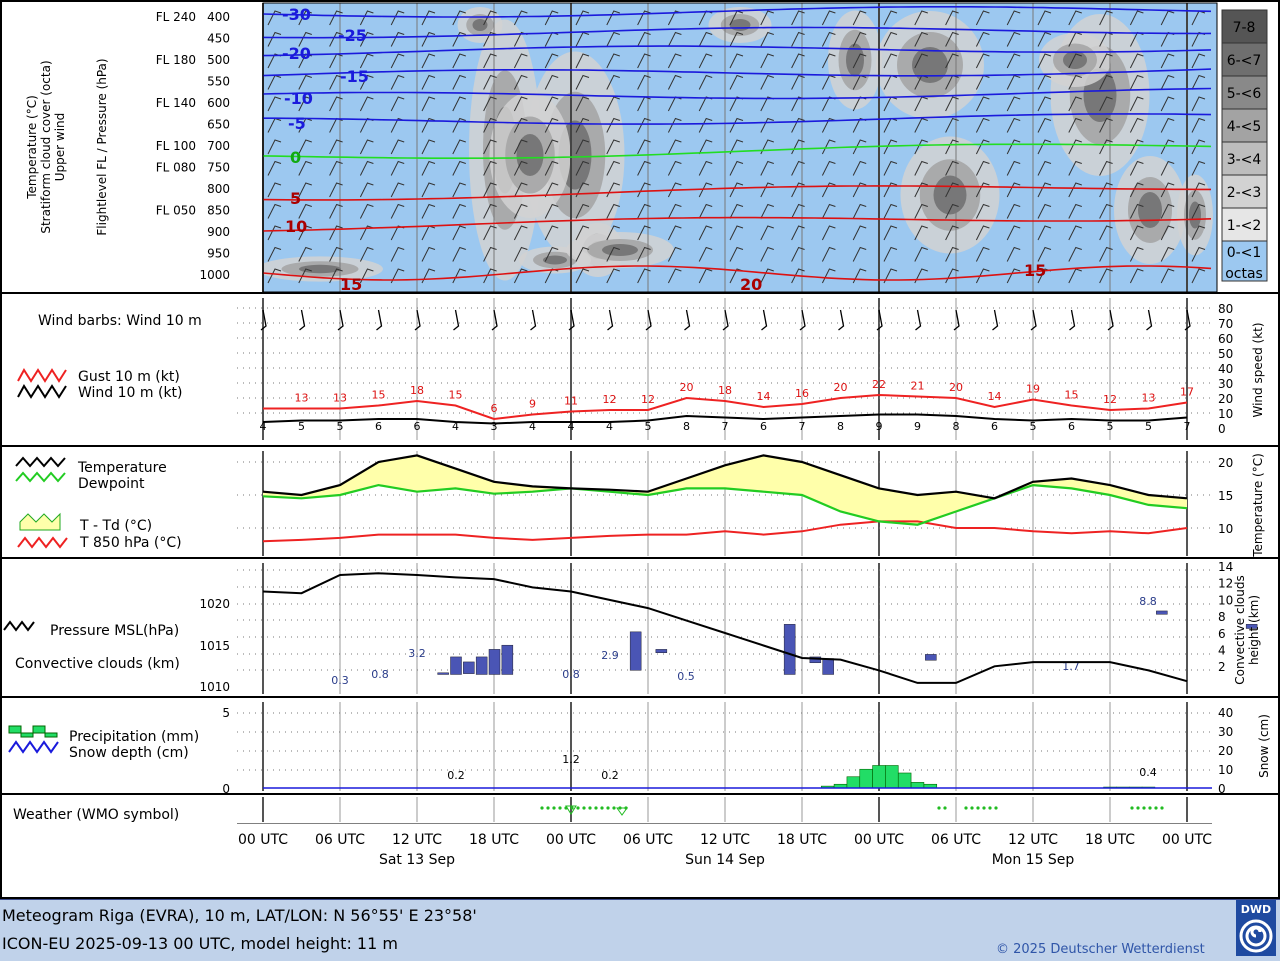 The height and width of the screenshot is (961, 1280). I want to click on time-tick-label: 06 UTC, so click(340, 840).